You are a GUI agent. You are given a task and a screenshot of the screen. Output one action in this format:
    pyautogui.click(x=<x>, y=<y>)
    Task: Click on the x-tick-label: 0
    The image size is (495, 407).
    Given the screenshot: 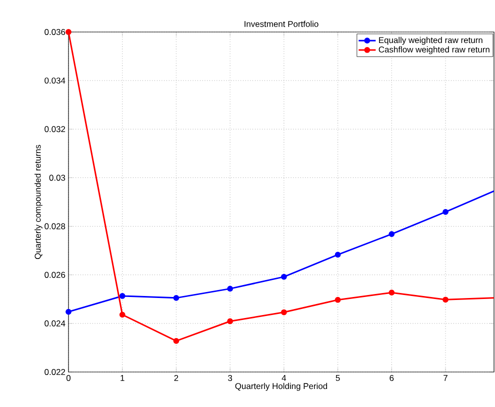 What is the action you would take?
    pyautogui.click(x=68, y=378)
    